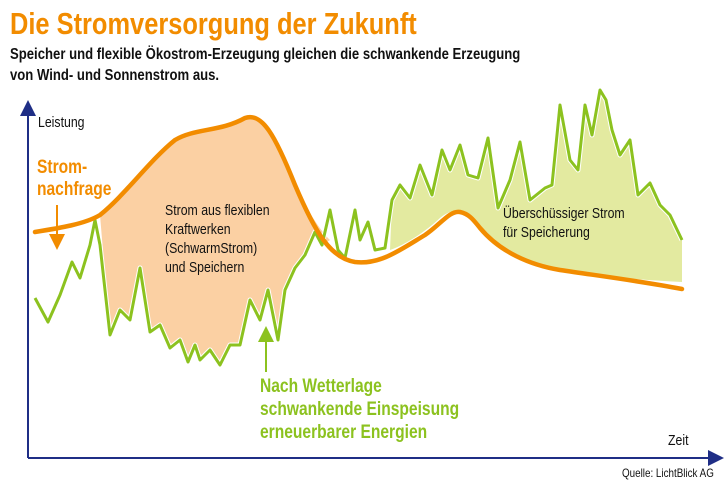  I want to click on renewables-label-1: Nach Wetterlage, so click(321, 386).